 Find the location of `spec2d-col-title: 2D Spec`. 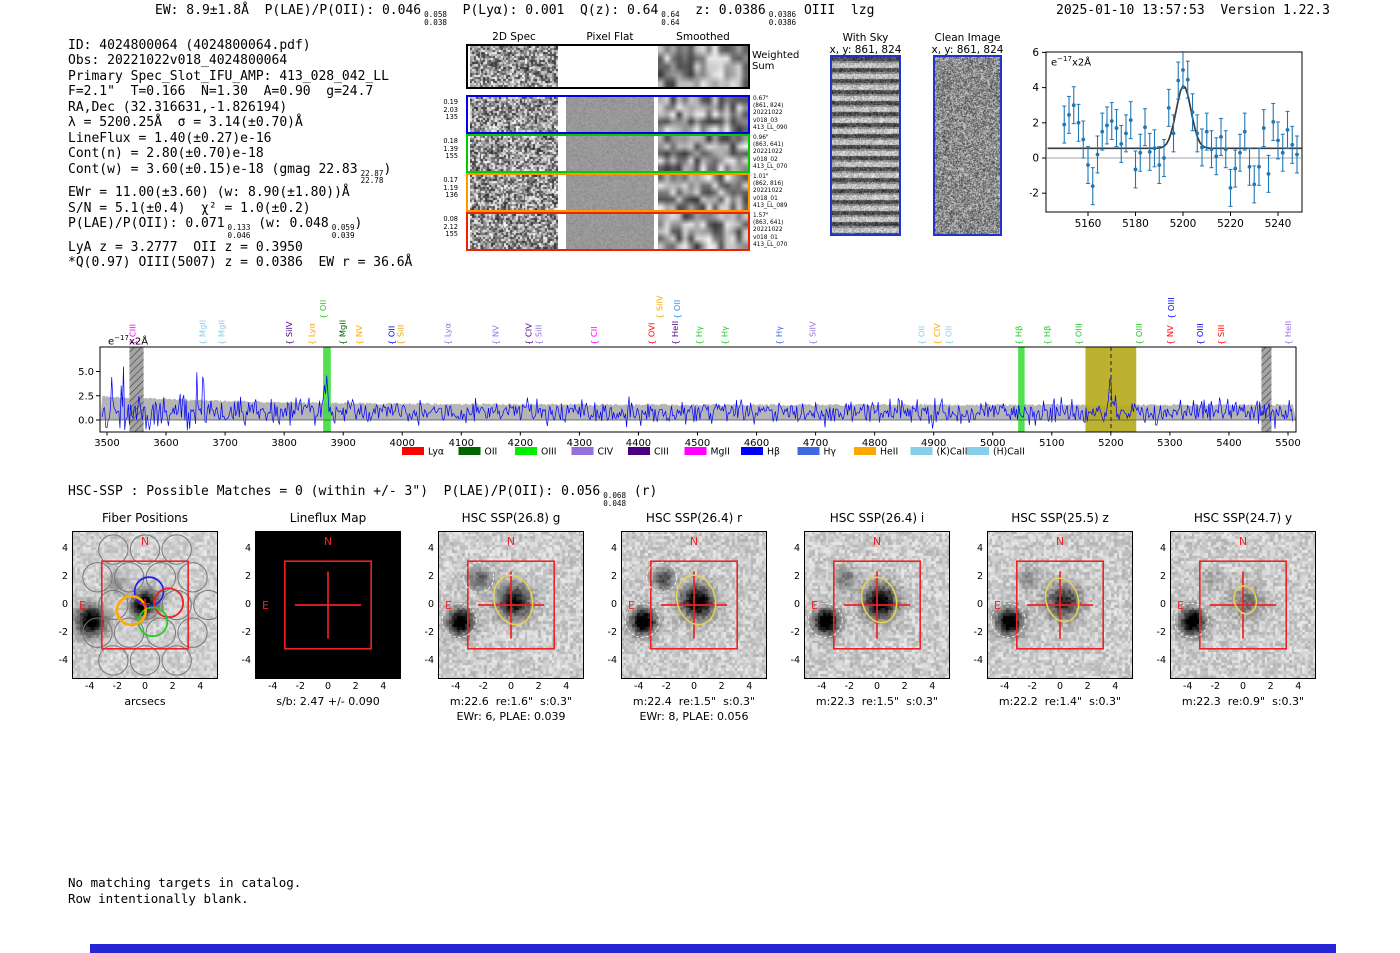

spec2d-col-title: 2D Spec is located at coordinates (514, 37).